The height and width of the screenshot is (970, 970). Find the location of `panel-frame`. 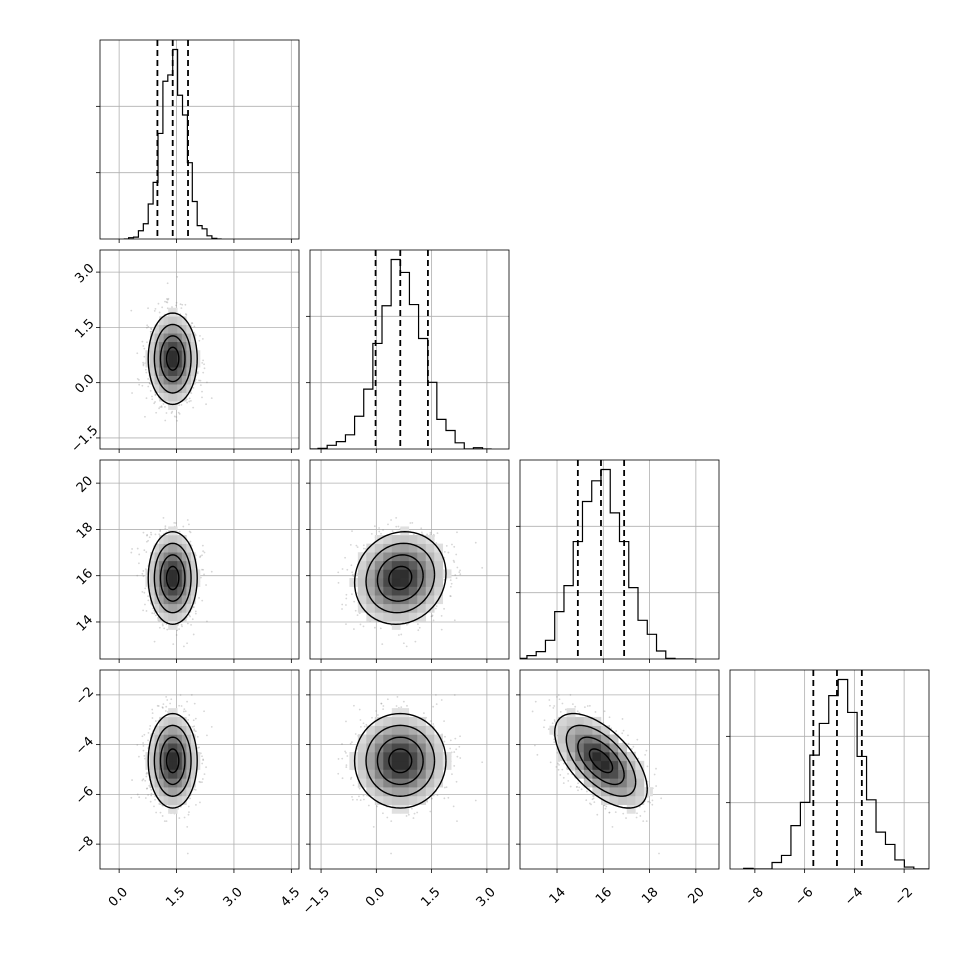

panel-frame is located at coordinates (619, 559).